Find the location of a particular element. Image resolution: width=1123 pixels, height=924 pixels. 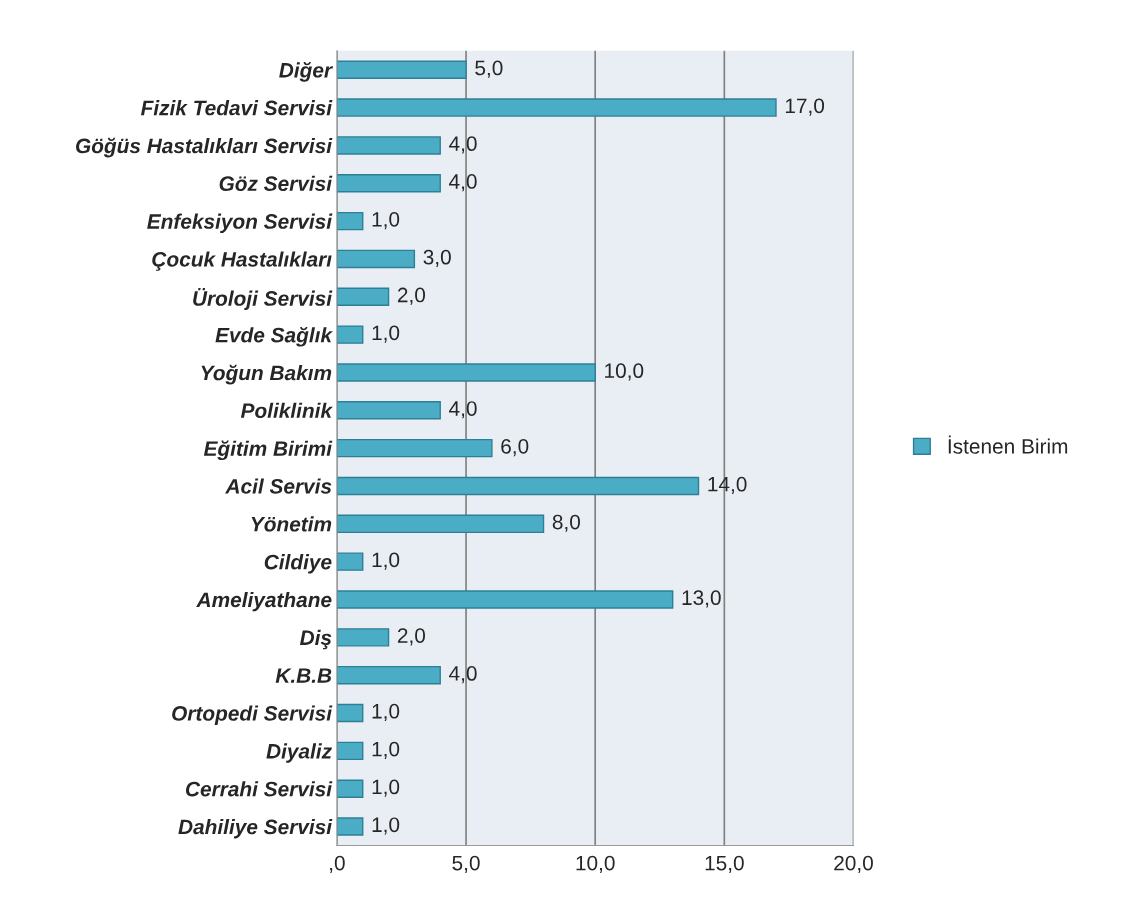

data-label: 10,0 is located at coordinates (624, 372).